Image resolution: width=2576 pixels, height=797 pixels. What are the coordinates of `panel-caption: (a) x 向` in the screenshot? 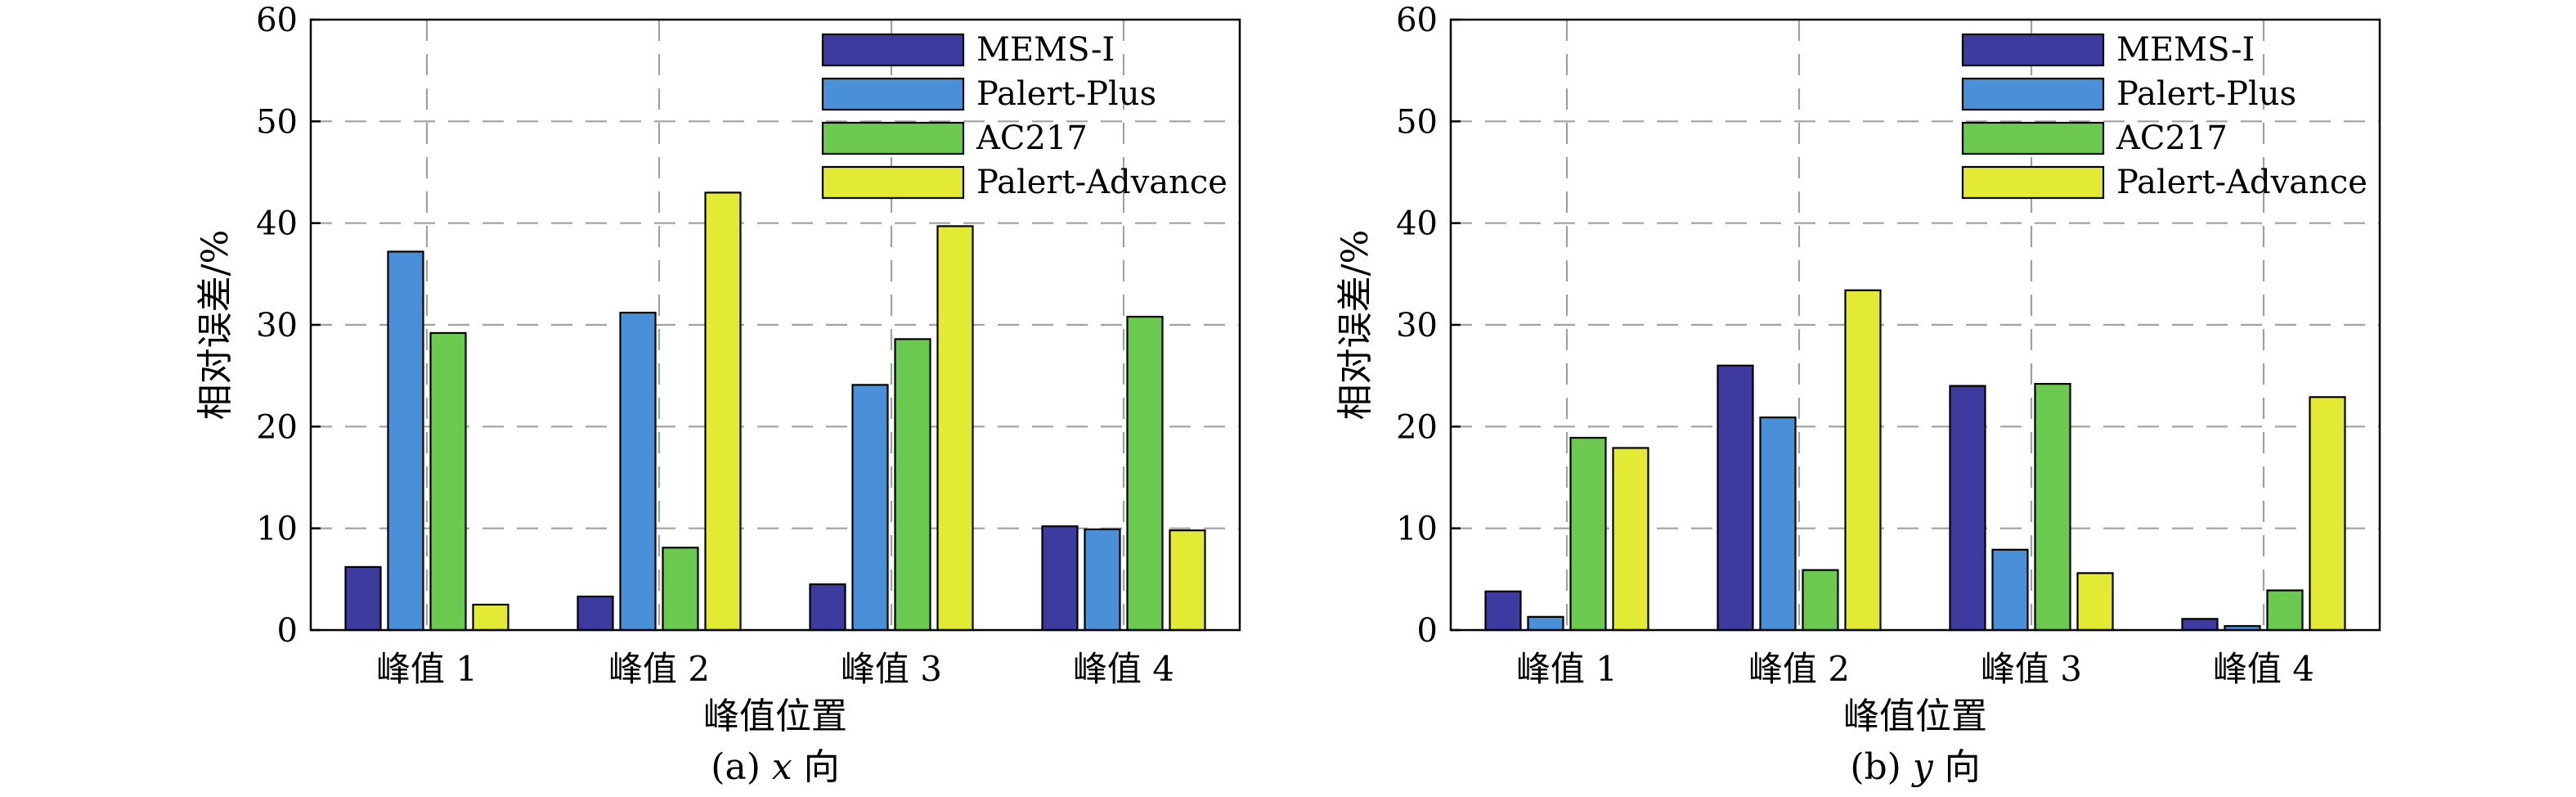 It's located at (775, 767).